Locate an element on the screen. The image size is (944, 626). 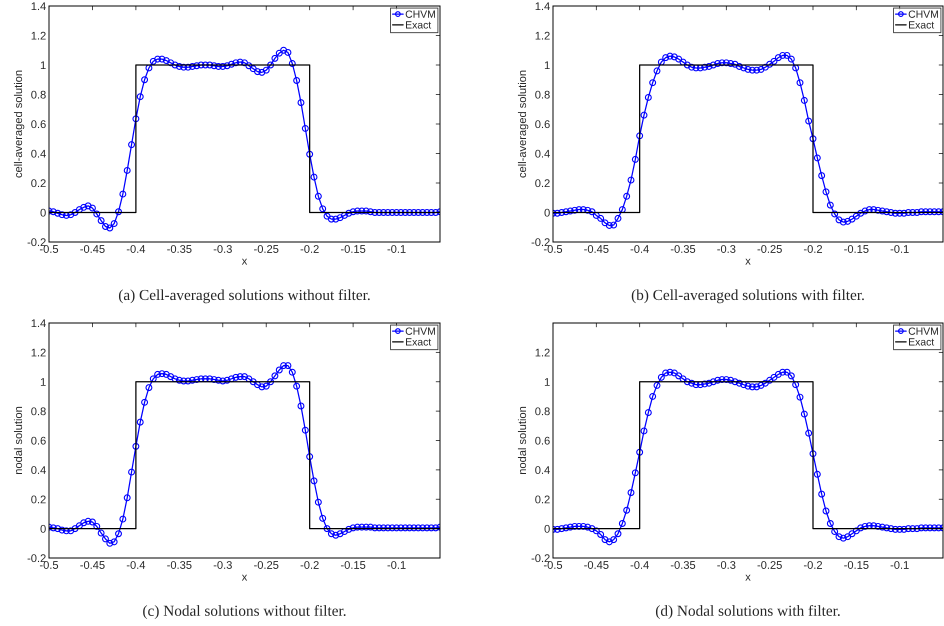
text: (c) Nodal solutions without filter. is located at coordinates (244, 612).